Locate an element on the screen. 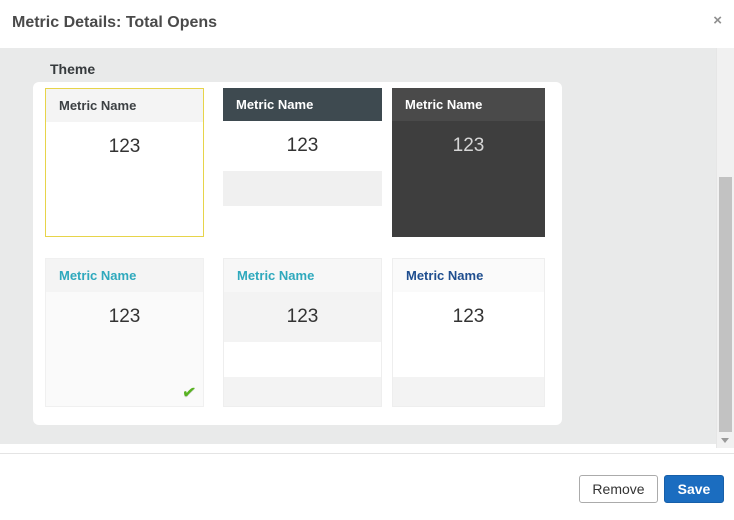  modal-header: Metric Details: Total Opens × is located at coordinates (367, 24).